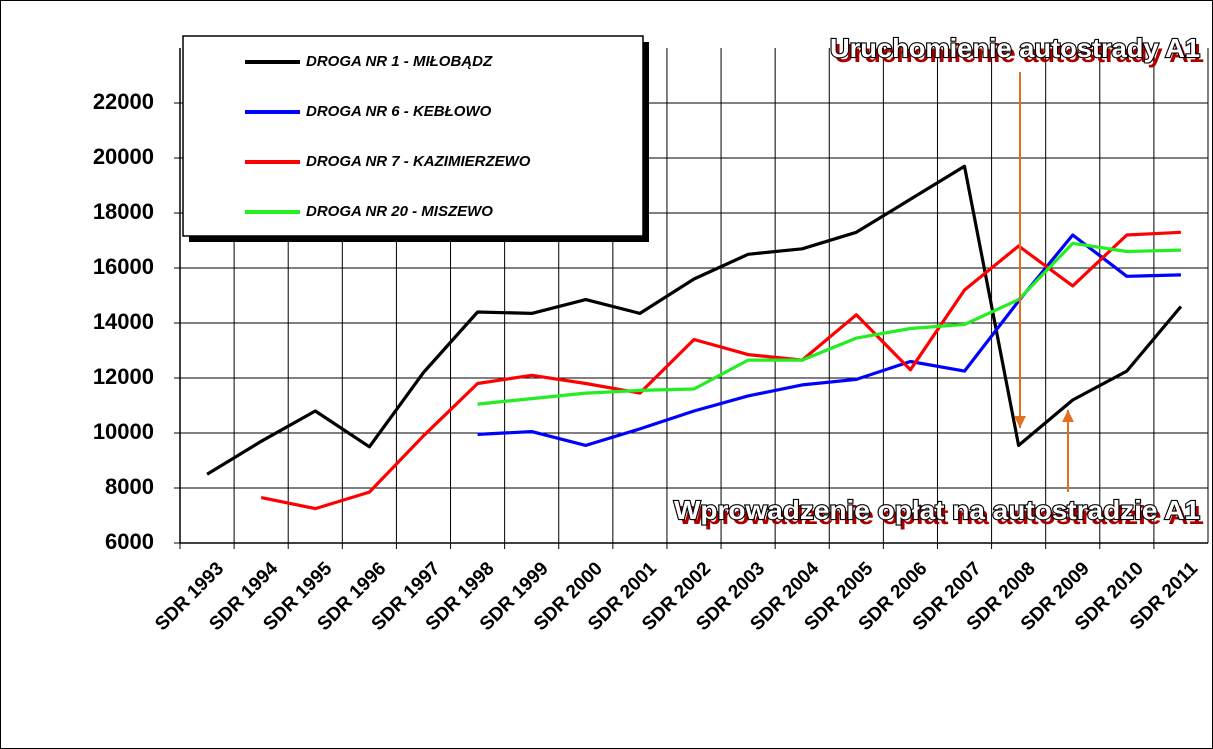 This screenshot has height=749, width=1213. I want to click on legend-label: DROGA NR 6 - KEBŁOWO, so click(399, 111).